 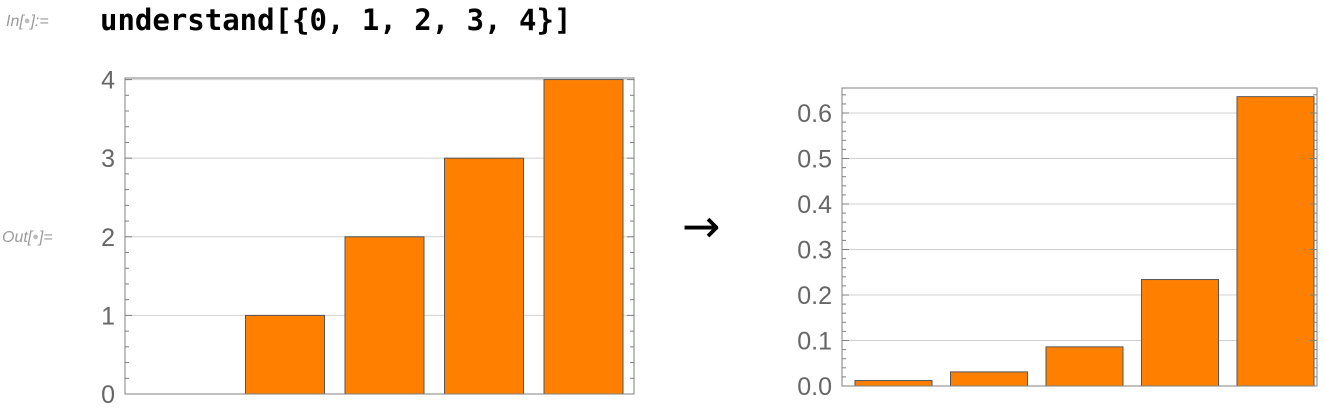 What do you see at coordinates (814, 114) in the screenshot?
I see `y-tick-label: 0.6` at bounding box center [814, 114].